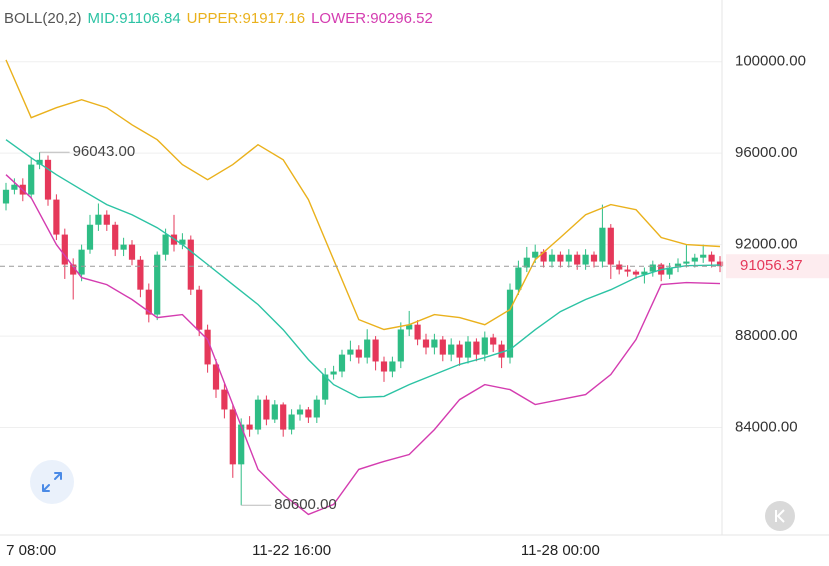 This screenshot has width=829, height=566. Describe the element at coordinates (246, 18) in the screenshot. I see `legend-entry: UPPER:91917.16` at that location.